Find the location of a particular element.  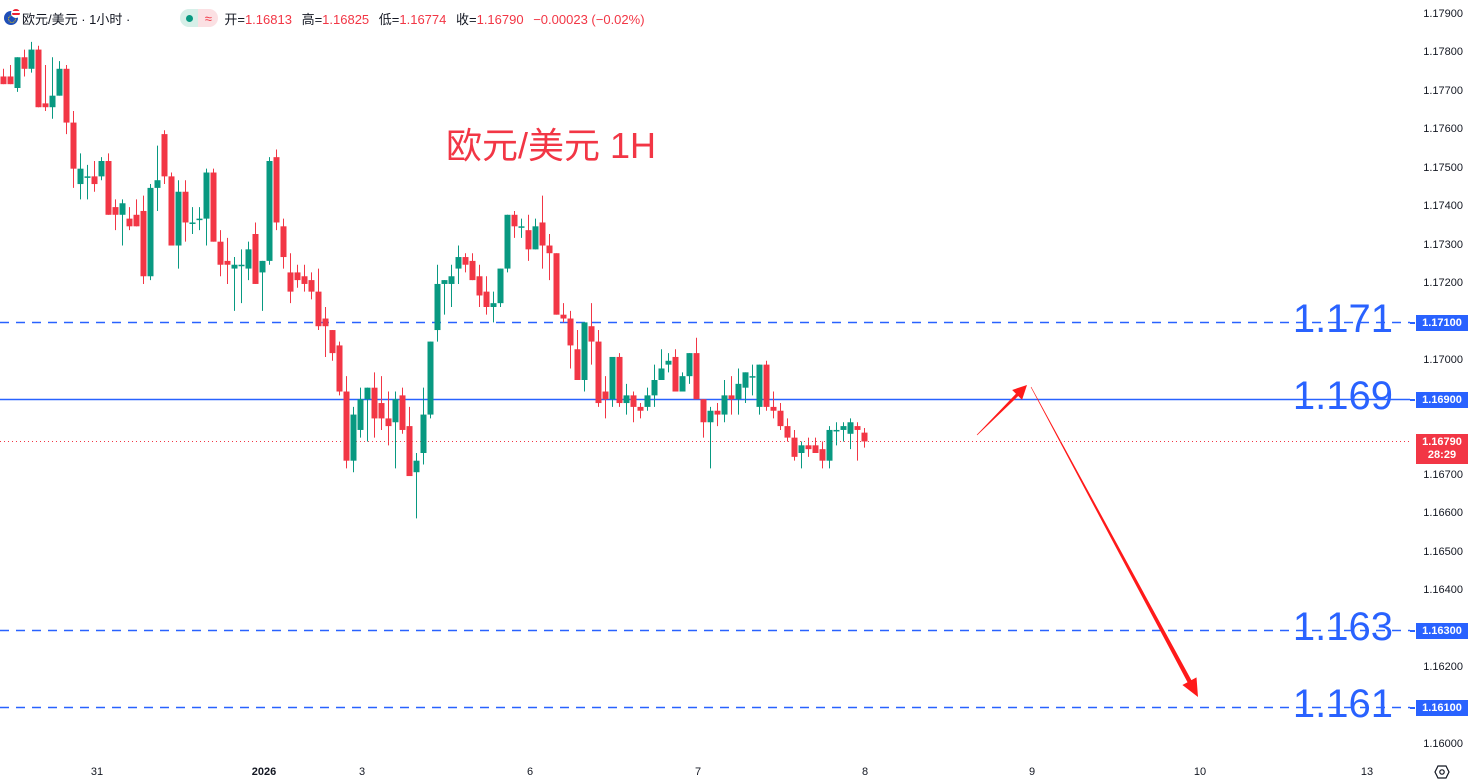

time-tick-label: 3 is located at coordinates (362, 772).